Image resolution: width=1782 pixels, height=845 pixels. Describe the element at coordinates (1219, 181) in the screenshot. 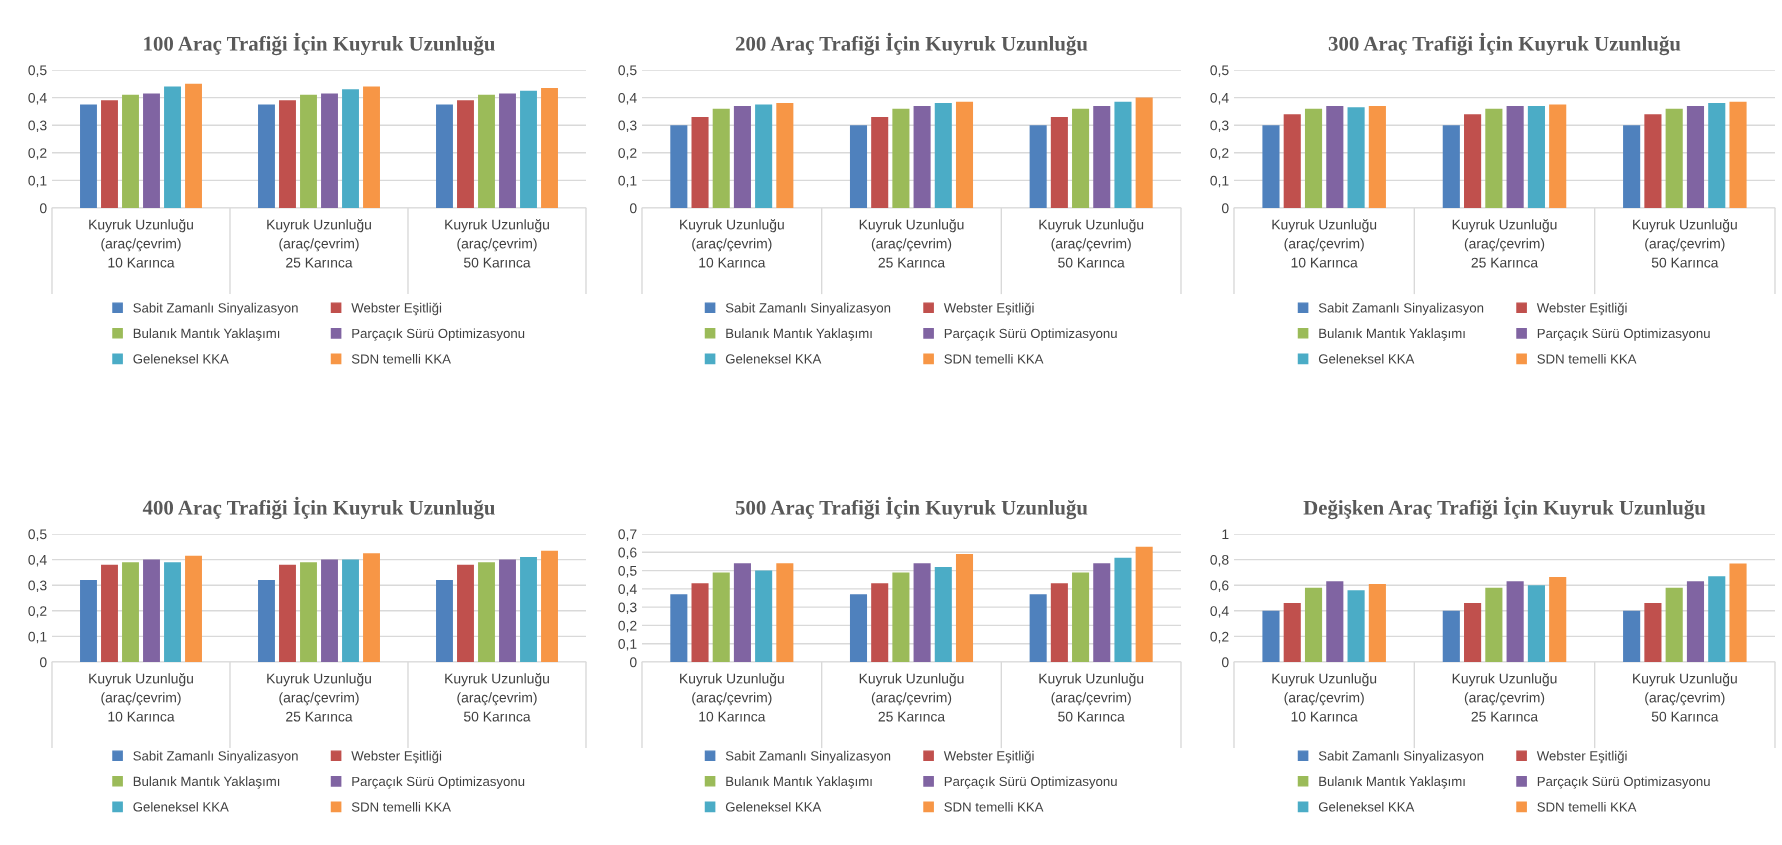

I see `y-tick-label: 0,1` at that location.